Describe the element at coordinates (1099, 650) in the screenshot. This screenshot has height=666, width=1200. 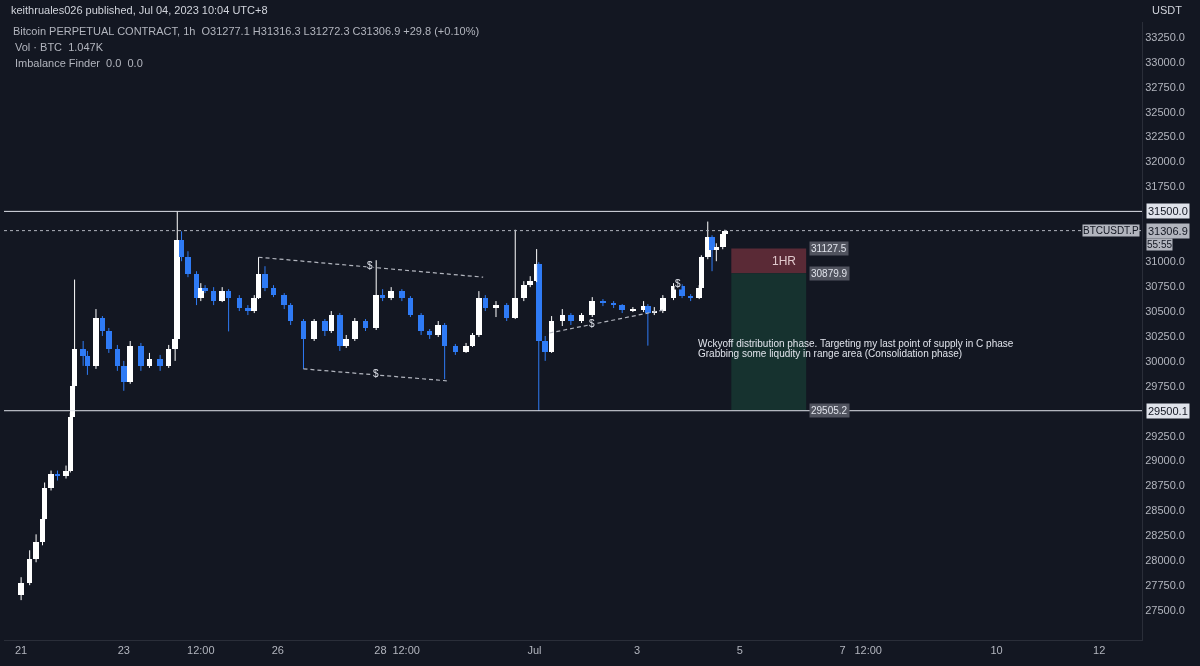
I see `x-tick-label: 12` at that location.